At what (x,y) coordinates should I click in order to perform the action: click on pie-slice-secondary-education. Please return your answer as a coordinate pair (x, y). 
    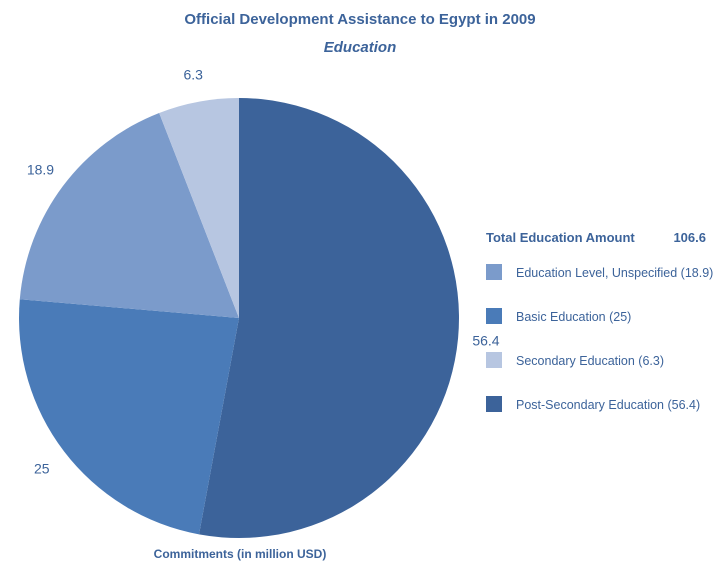
    Looking at the image, I should click on (199, 208).